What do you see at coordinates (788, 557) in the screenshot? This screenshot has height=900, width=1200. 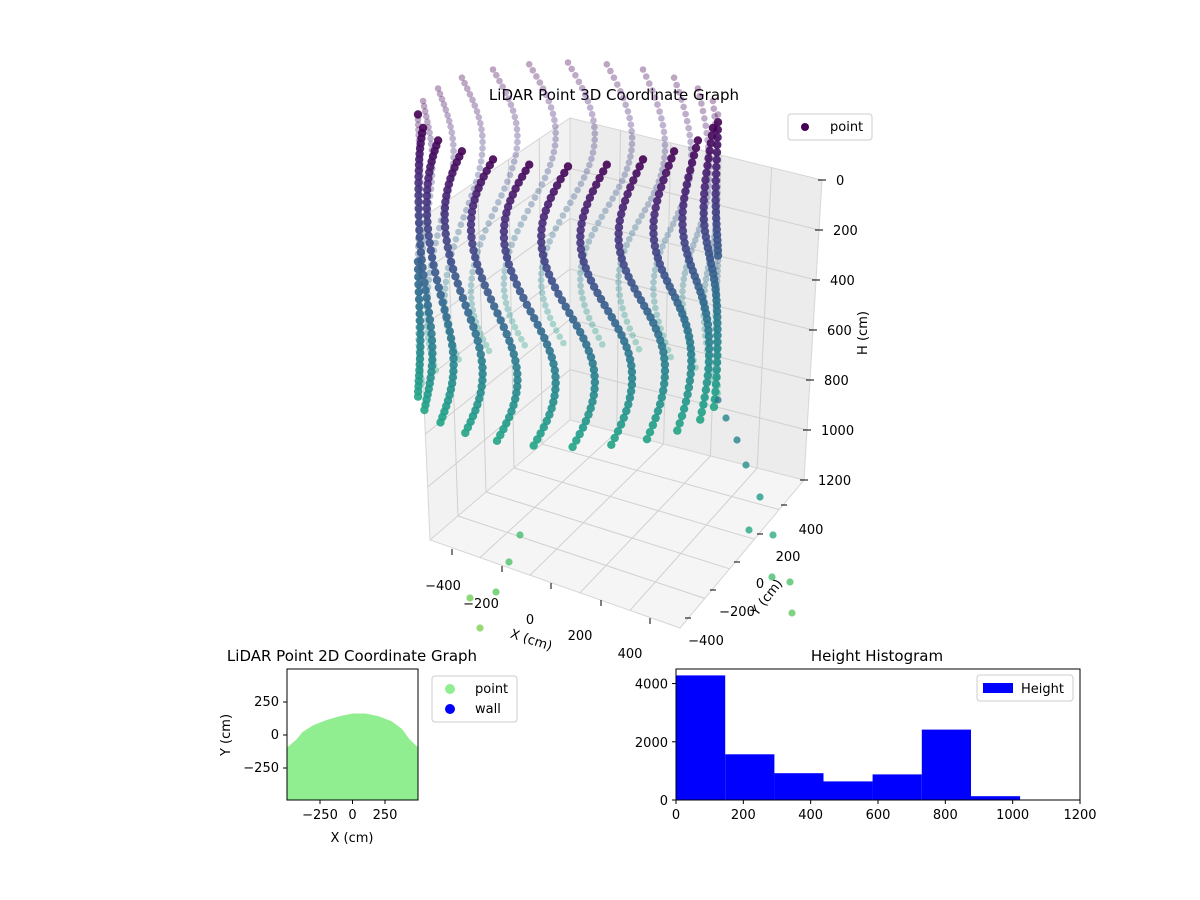 I see `y-tick-3d: 200` at bounding box center [788, 557].